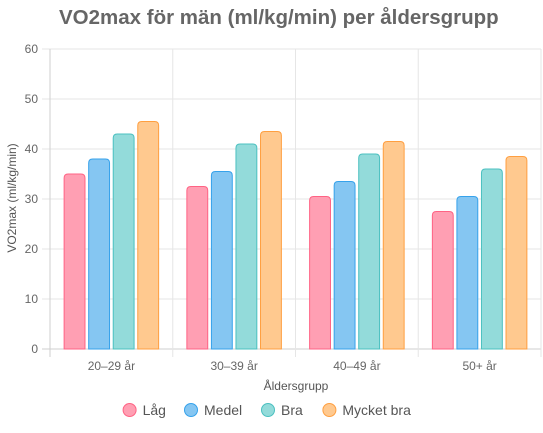 Image resolution: width=543 pixels, height=433 pixels. I want to click on legend-label: Medel, so click(223, 410).